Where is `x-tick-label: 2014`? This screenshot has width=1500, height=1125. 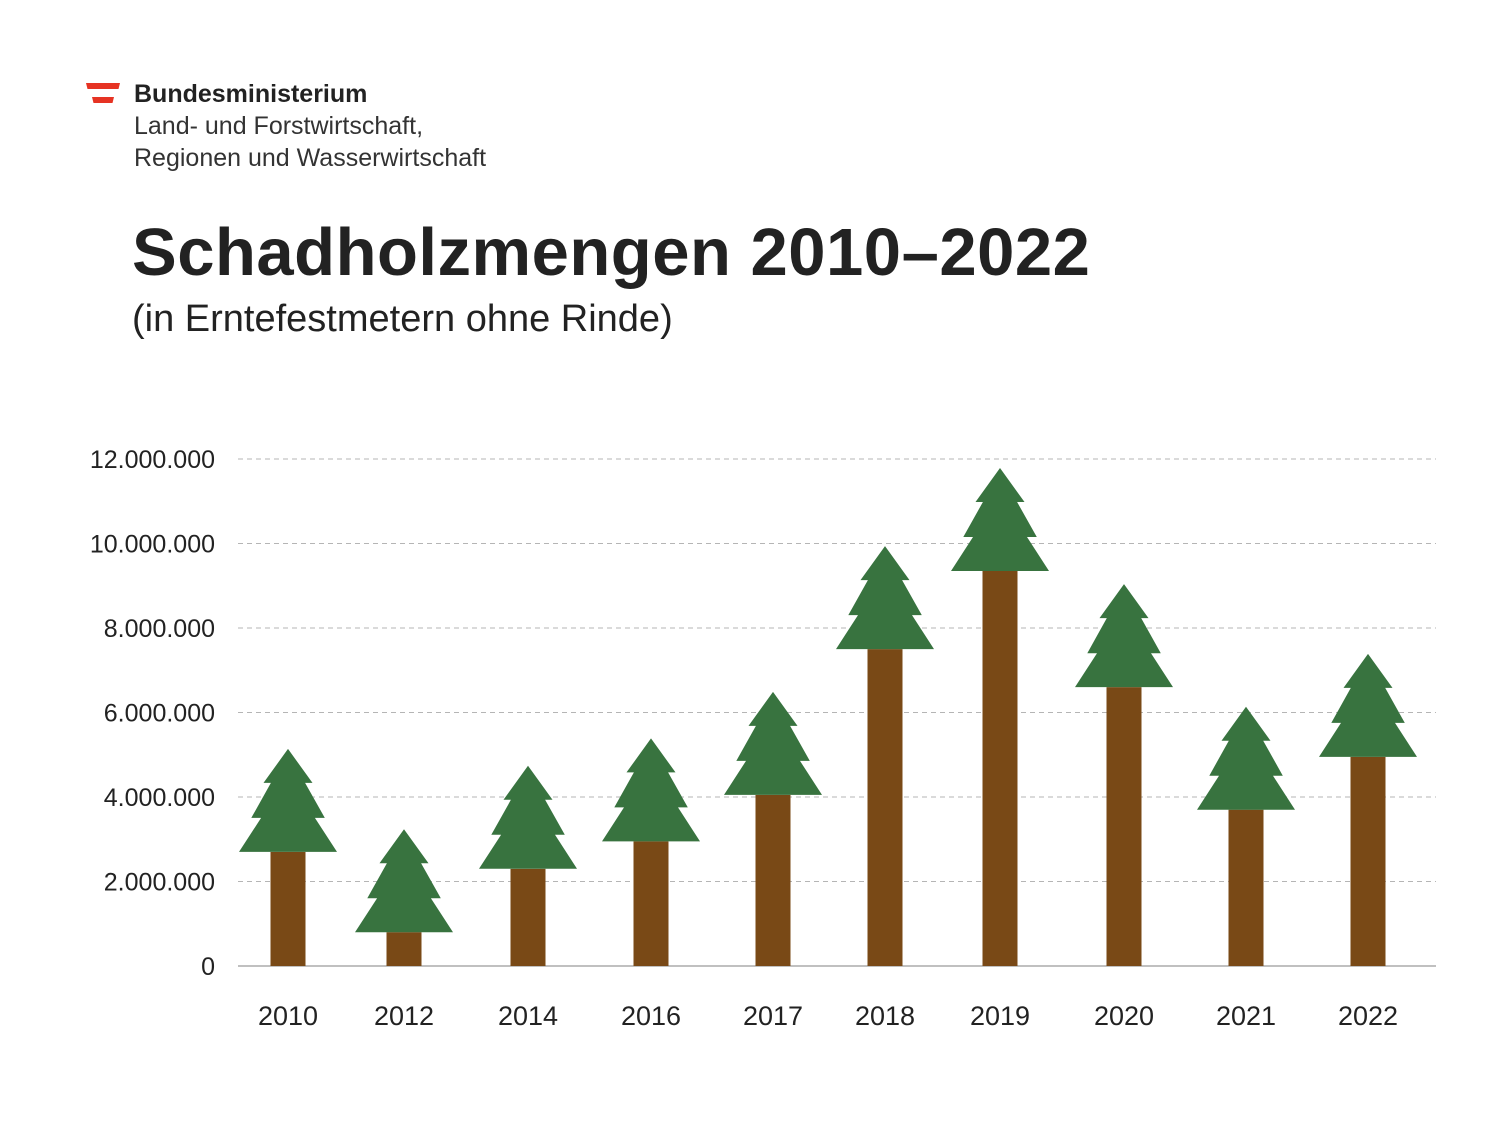
x-tick-label: 2014 is located at coordinates (528, 1016).